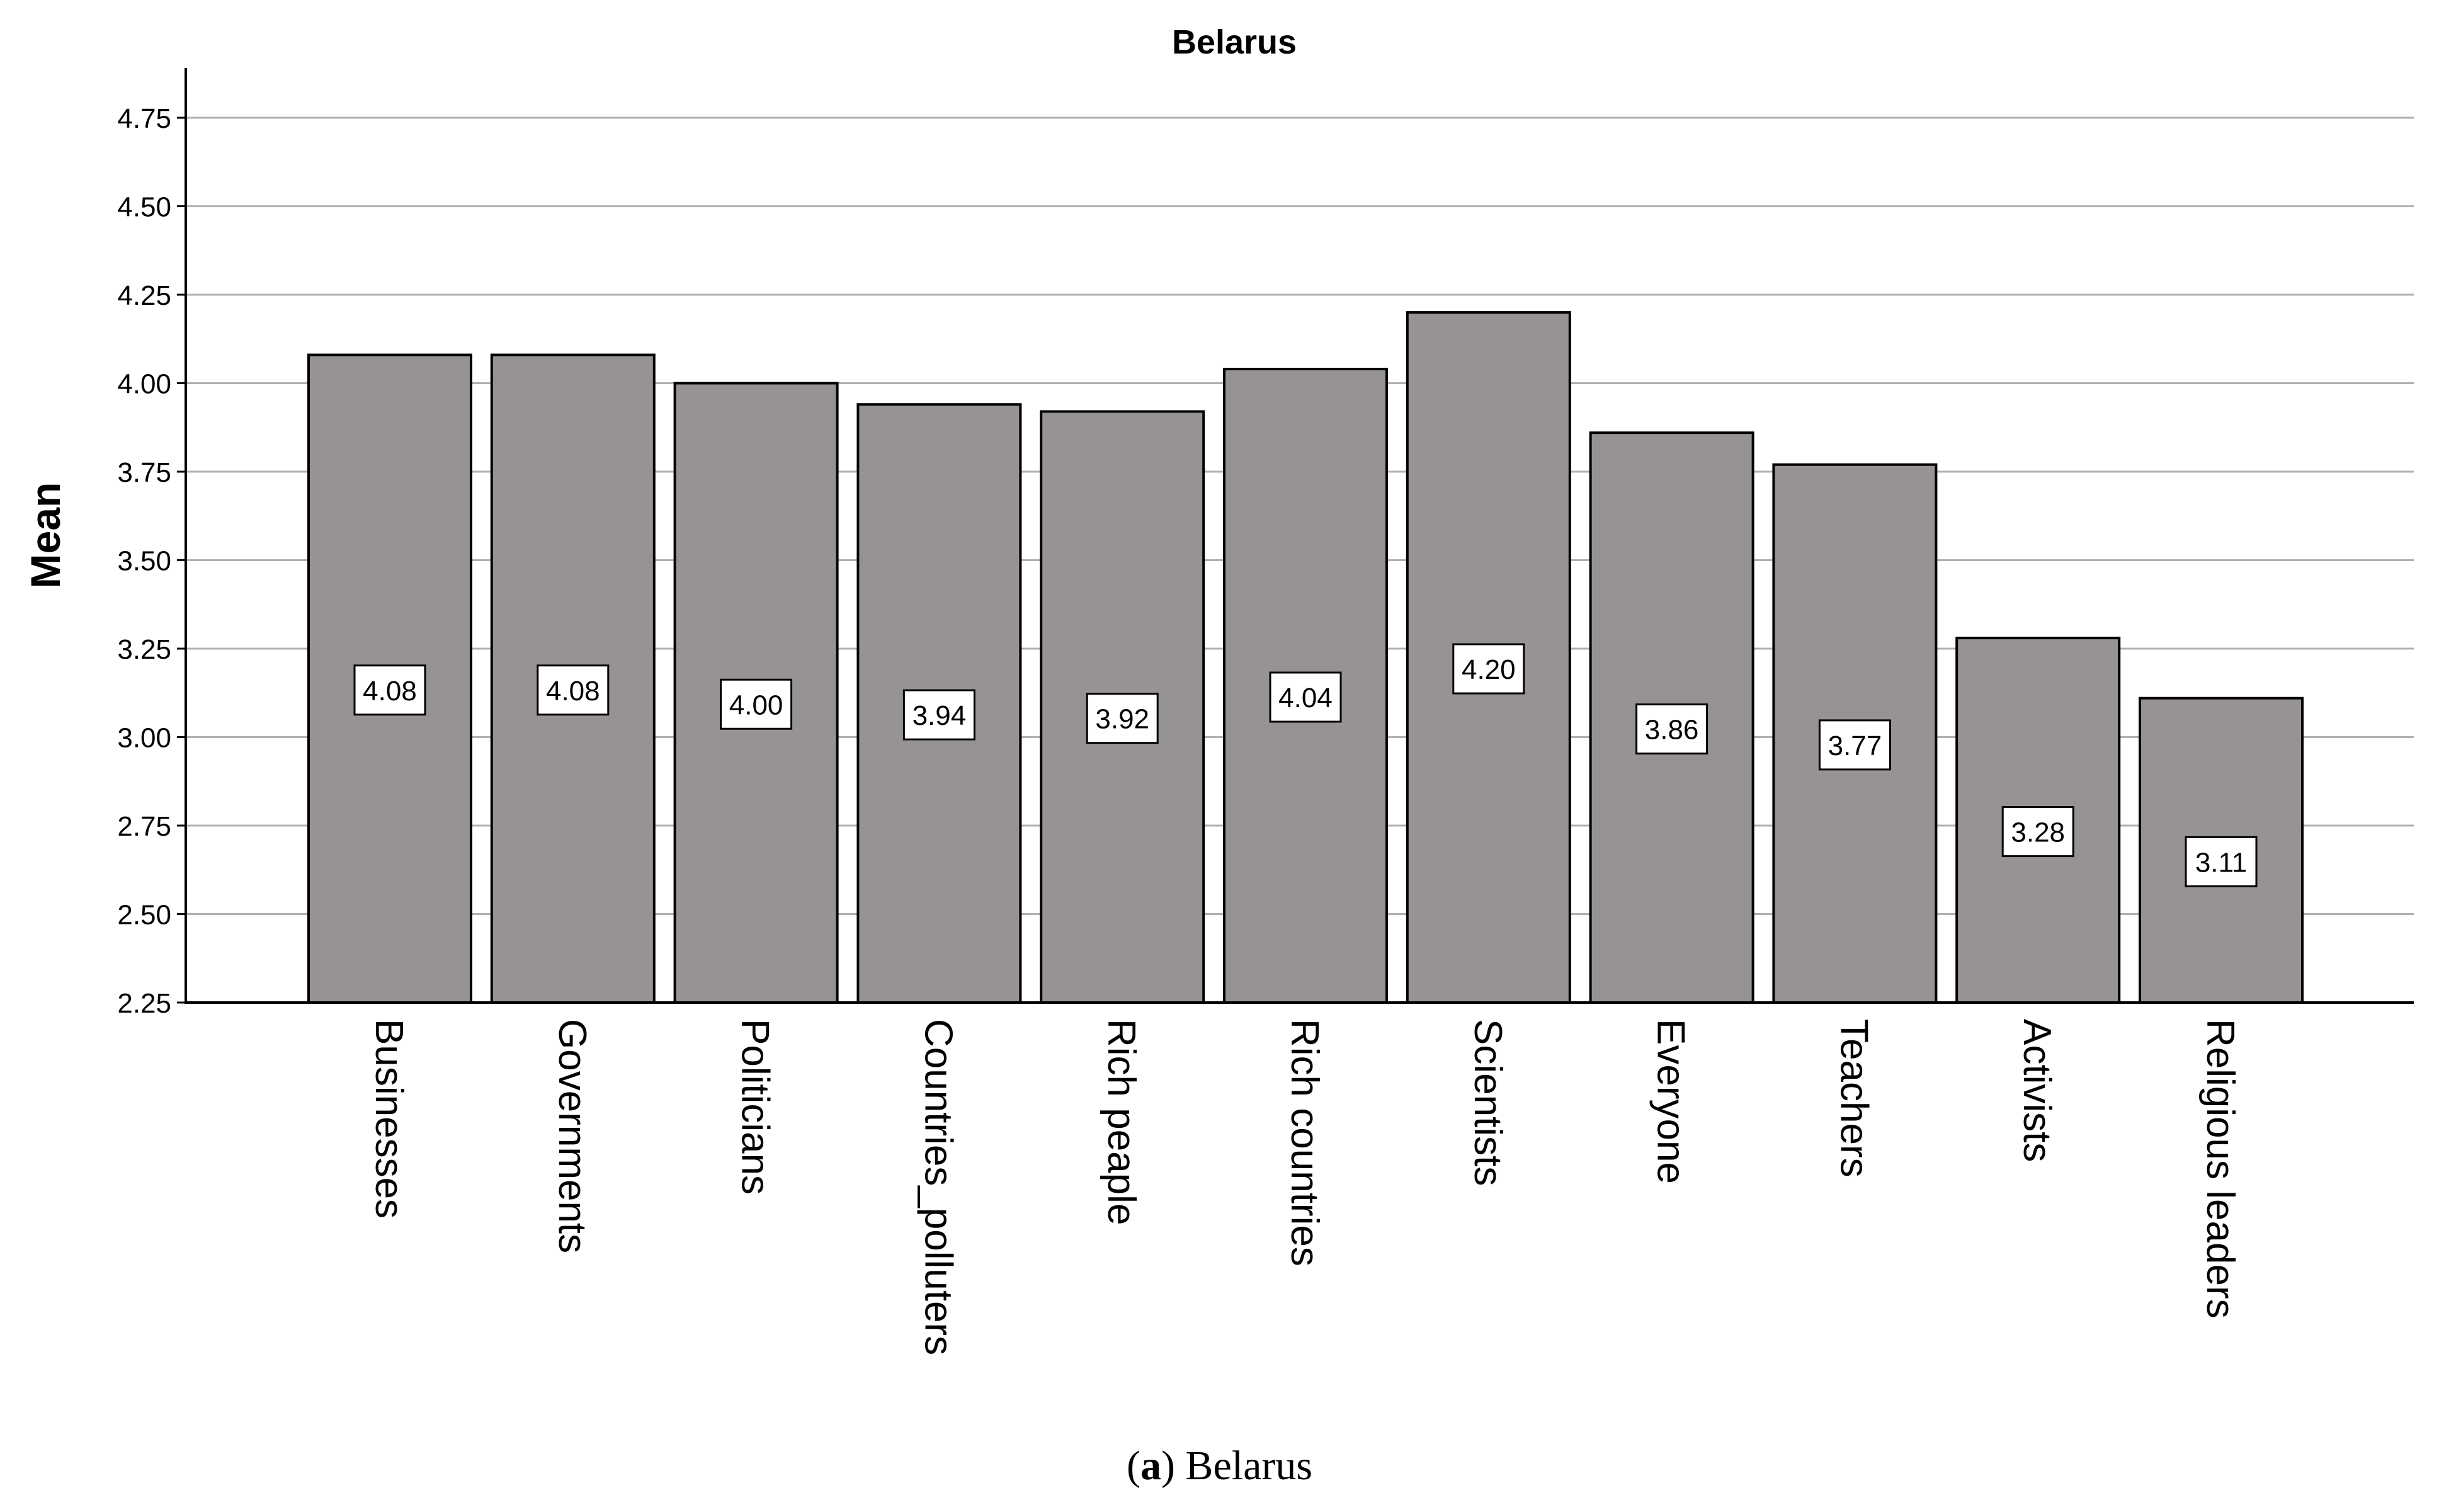 The width and height of the screenshot is (2439, 1512). What do you see at coordinates (2037, 1090) in the screenshot?
I see `x-tick-label: Activists` at bounding box center [2037, 1090].